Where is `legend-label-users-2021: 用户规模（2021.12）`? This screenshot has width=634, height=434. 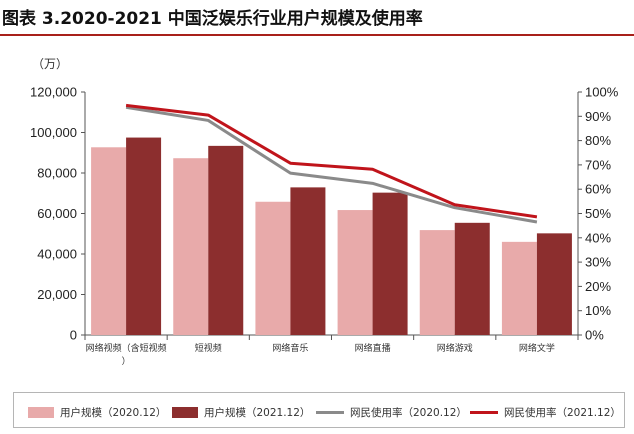 legend-label-users-2021: 用户规模（2021.12） is located at coordinates (257, 413).